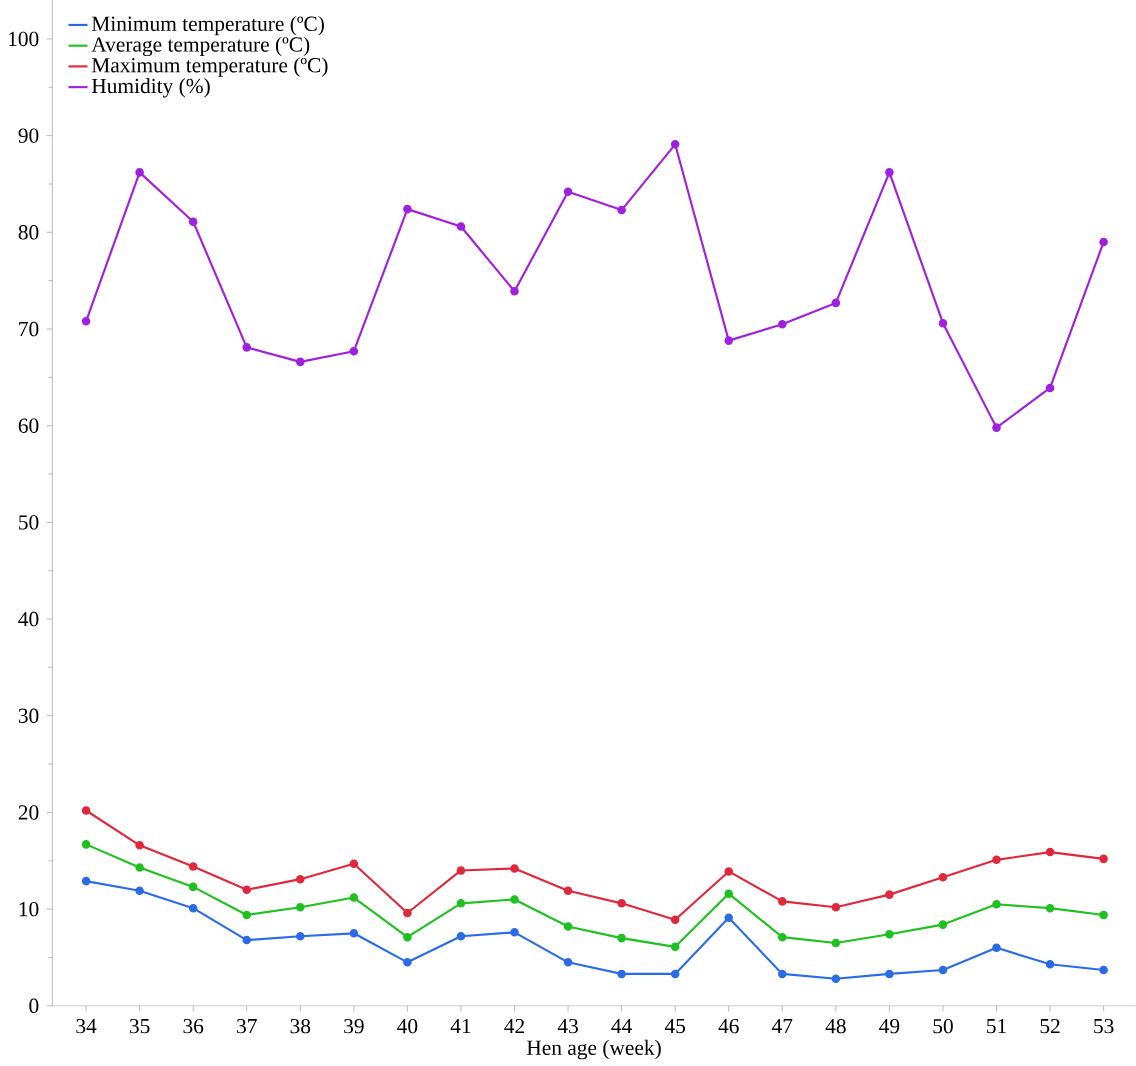  What do you see at coordinates (150, 87) in the screenshot?
I see `legend-label: Humidity (%)` at bounding box center [150, 87].